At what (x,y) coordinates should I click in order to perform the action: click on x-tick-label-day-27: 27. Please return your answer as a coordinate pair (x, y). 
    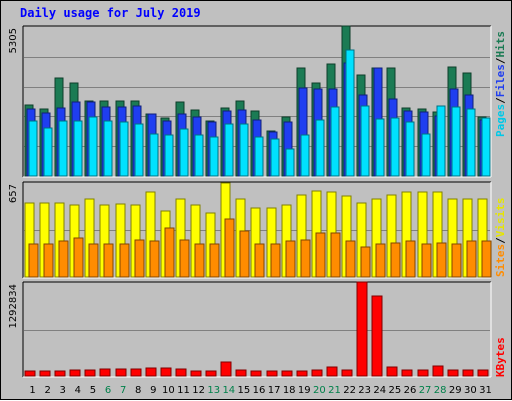
    Looking at the image, I should click on (425, 390).